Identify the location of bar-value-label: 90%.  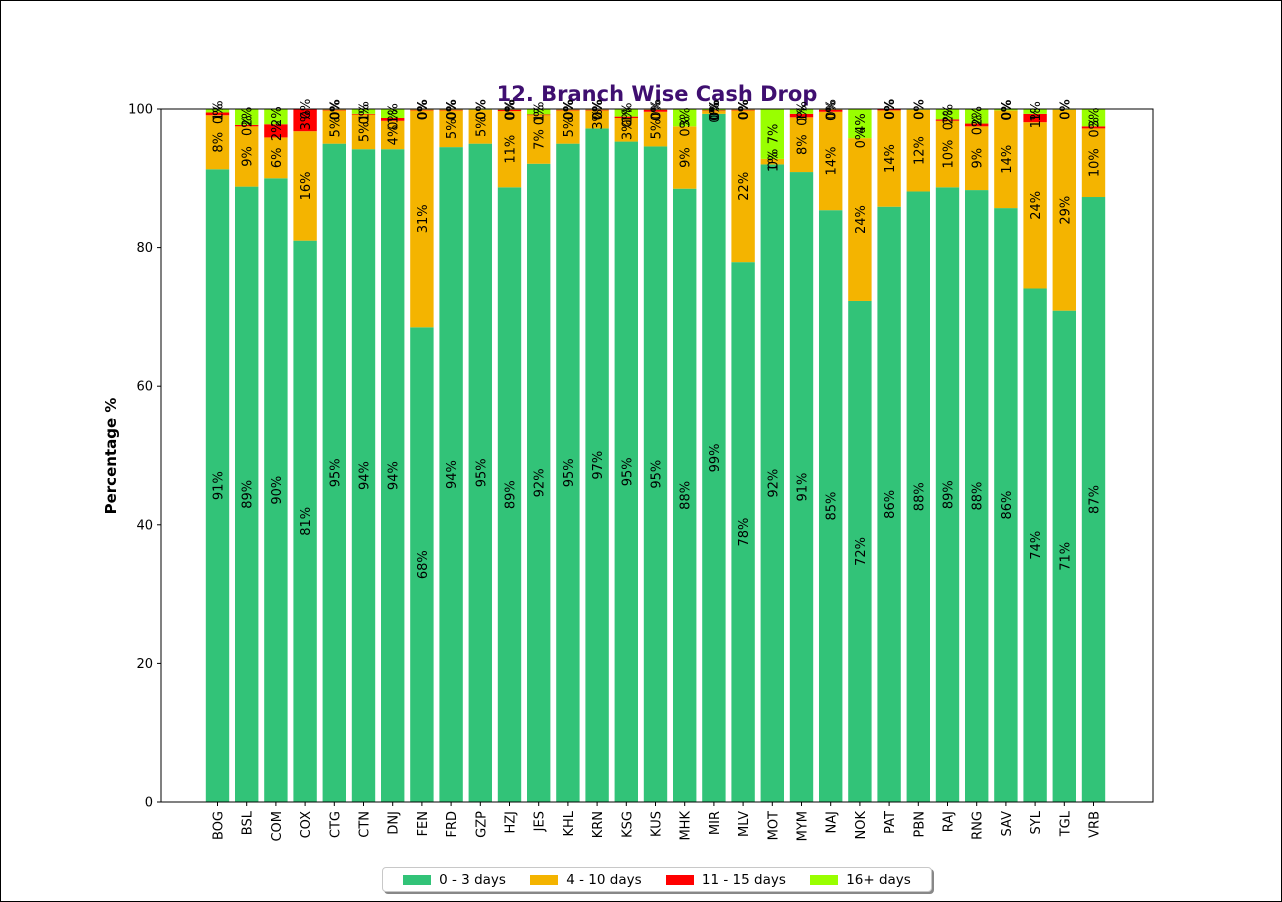
(277, 490).